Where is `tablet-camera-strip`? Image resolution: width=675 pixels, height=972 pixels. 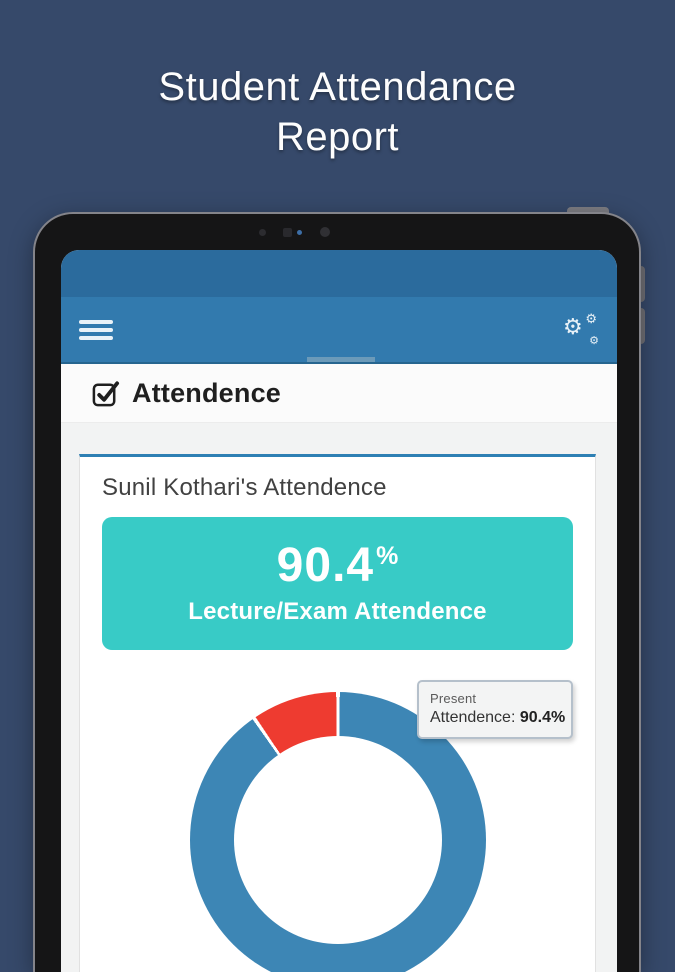 tablet-camera-strip is located at coordinates (337, 232).